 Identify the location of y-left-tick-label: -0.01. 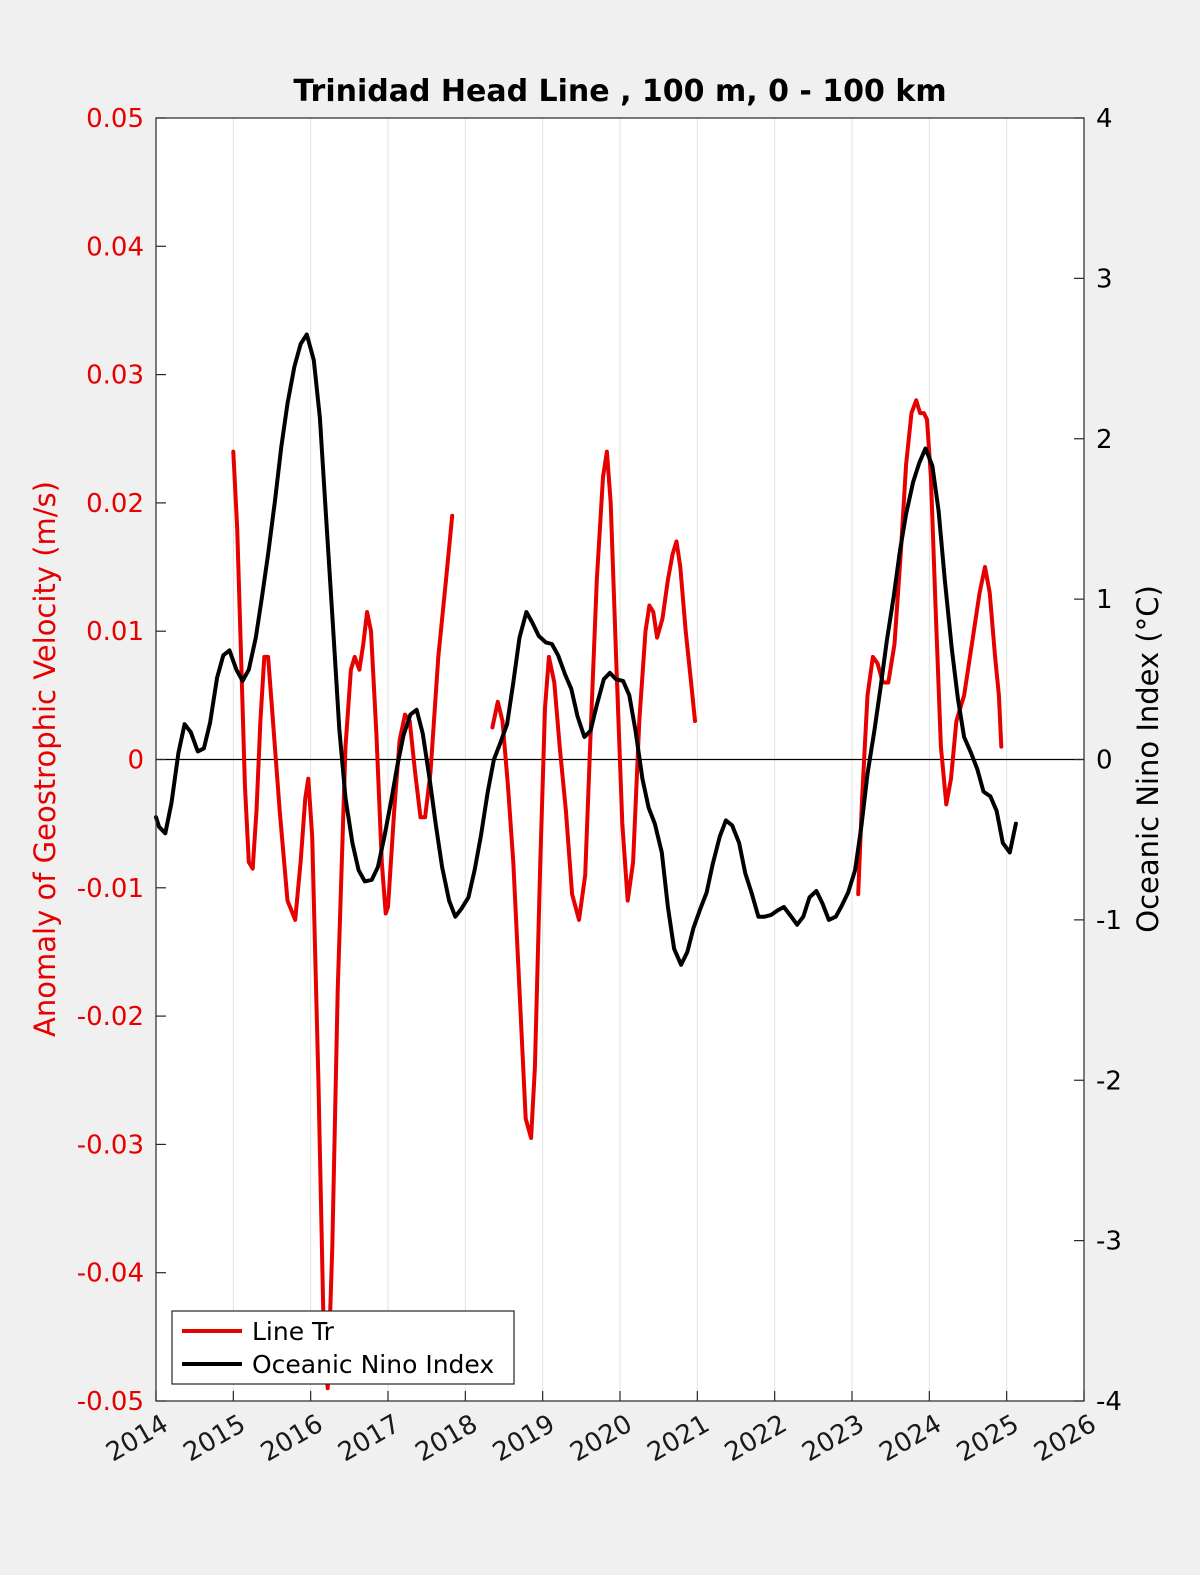
(110, 889).